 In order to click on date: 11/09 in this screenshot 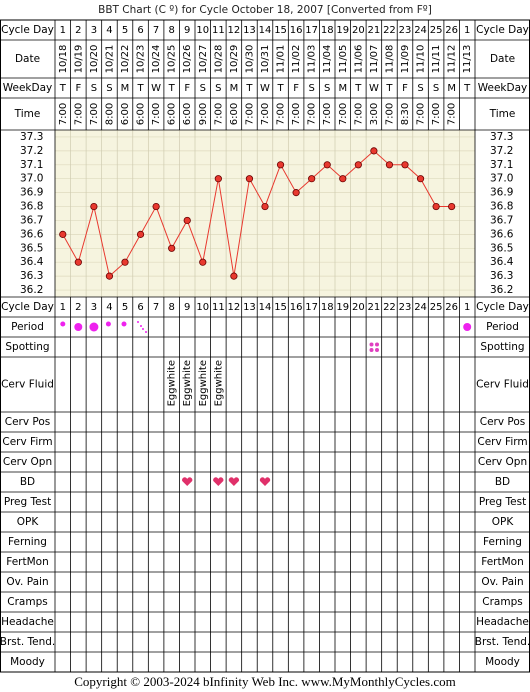, I will do `click(405, 59)`.